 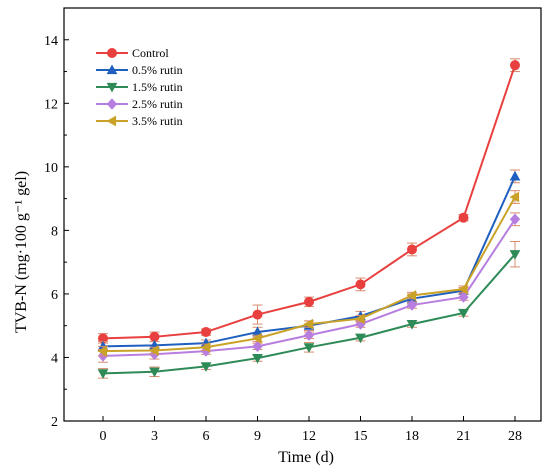 I want to click on legend-item: Control, so click(x=132, y=53).